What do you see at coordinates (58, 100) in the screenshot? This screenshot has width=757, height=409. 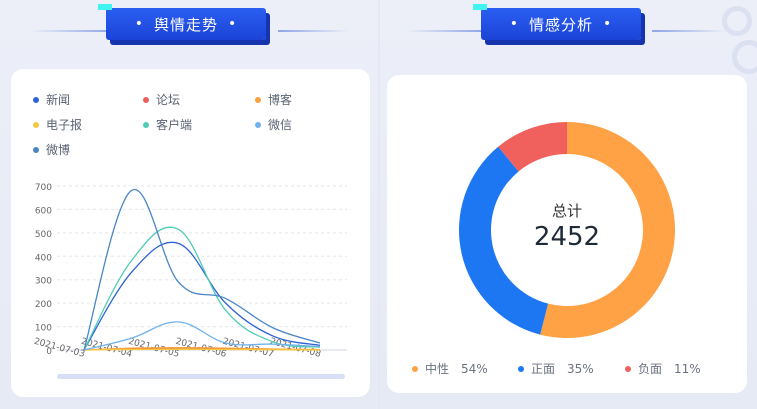 I see `legend-label: 新闻` at bounding box center [58, 100].